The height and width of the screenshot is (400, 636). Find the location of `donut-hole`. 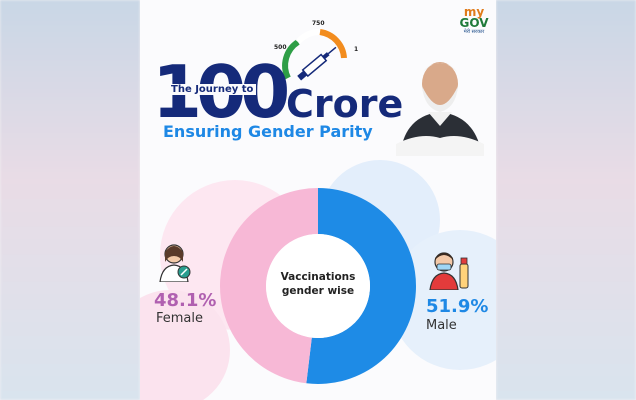

donut-hole is located at coordinates (318, 286).